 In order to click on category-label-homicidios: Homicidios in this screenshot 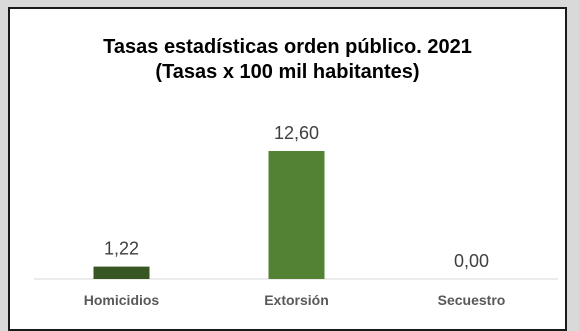, I will do `click(122, 300)`.